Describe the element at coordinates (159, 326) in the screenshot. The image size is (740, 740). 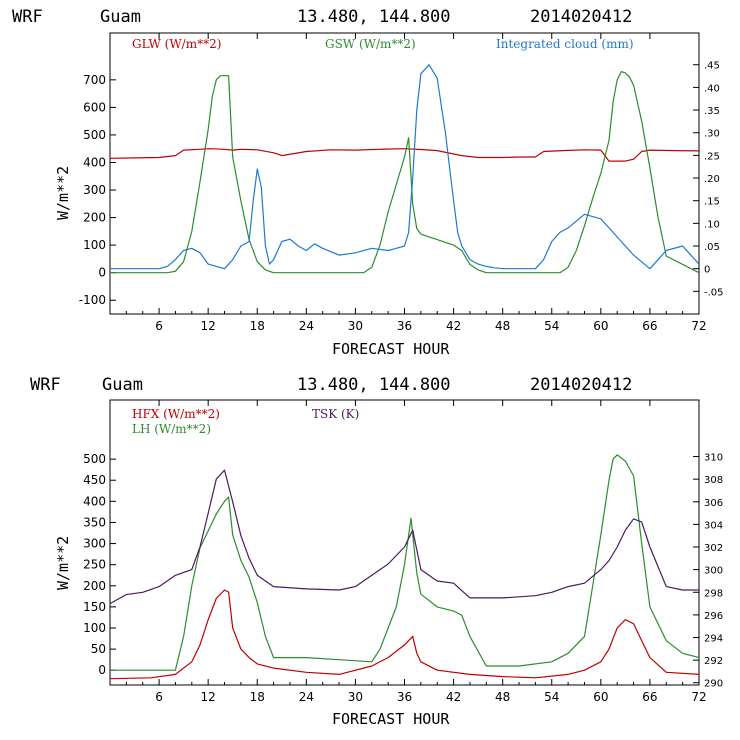
I see `chart-1-xtick-label: 6` at that location.